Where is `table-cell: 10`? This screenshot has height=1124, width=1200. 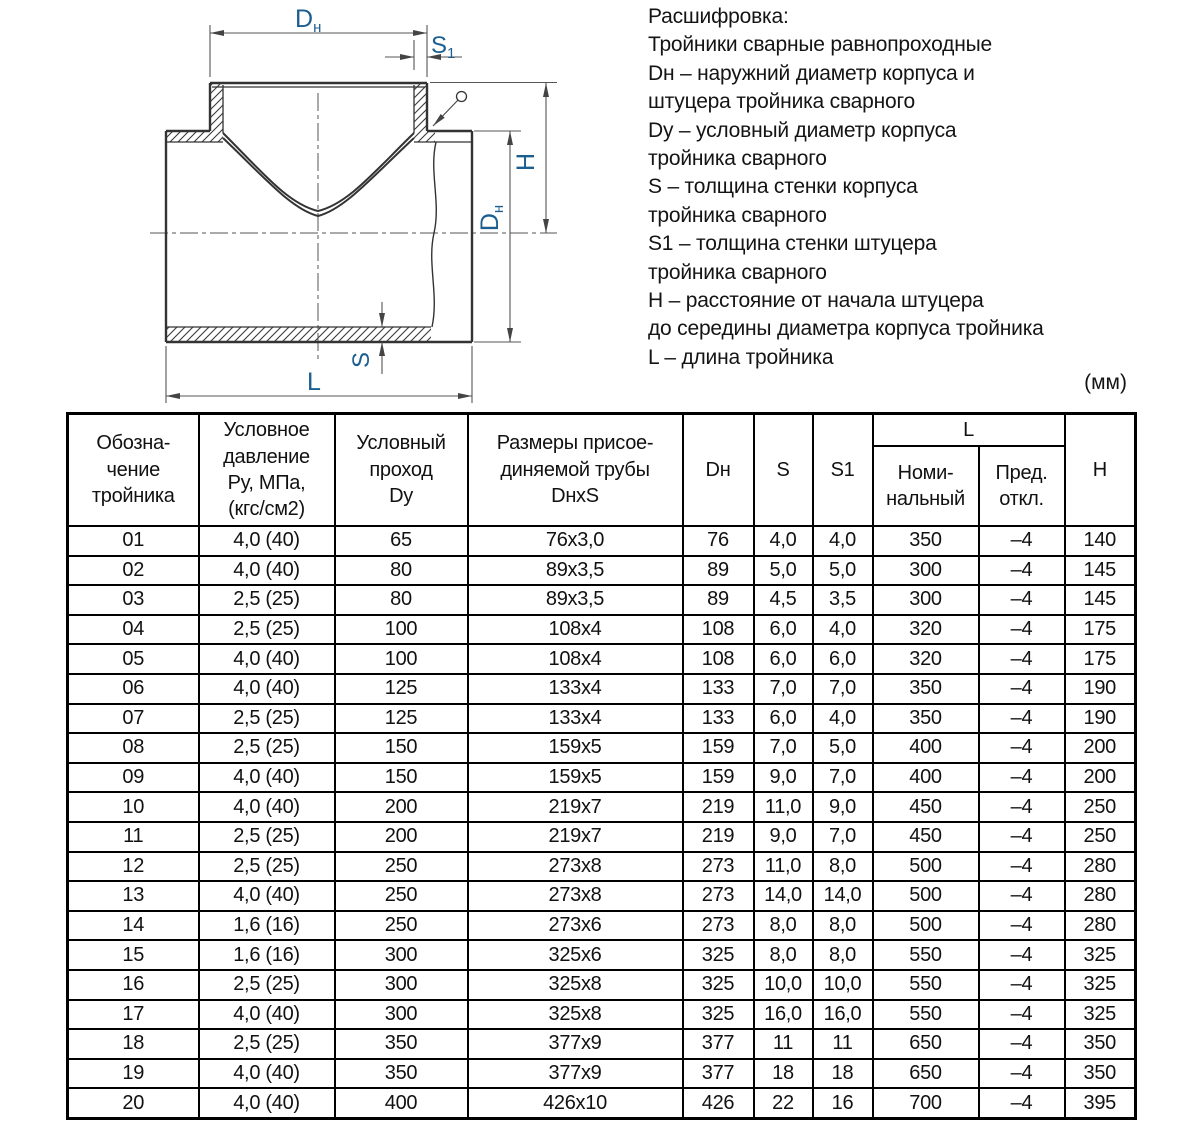 table-cell: 10 is located at coordinates (133, 807).